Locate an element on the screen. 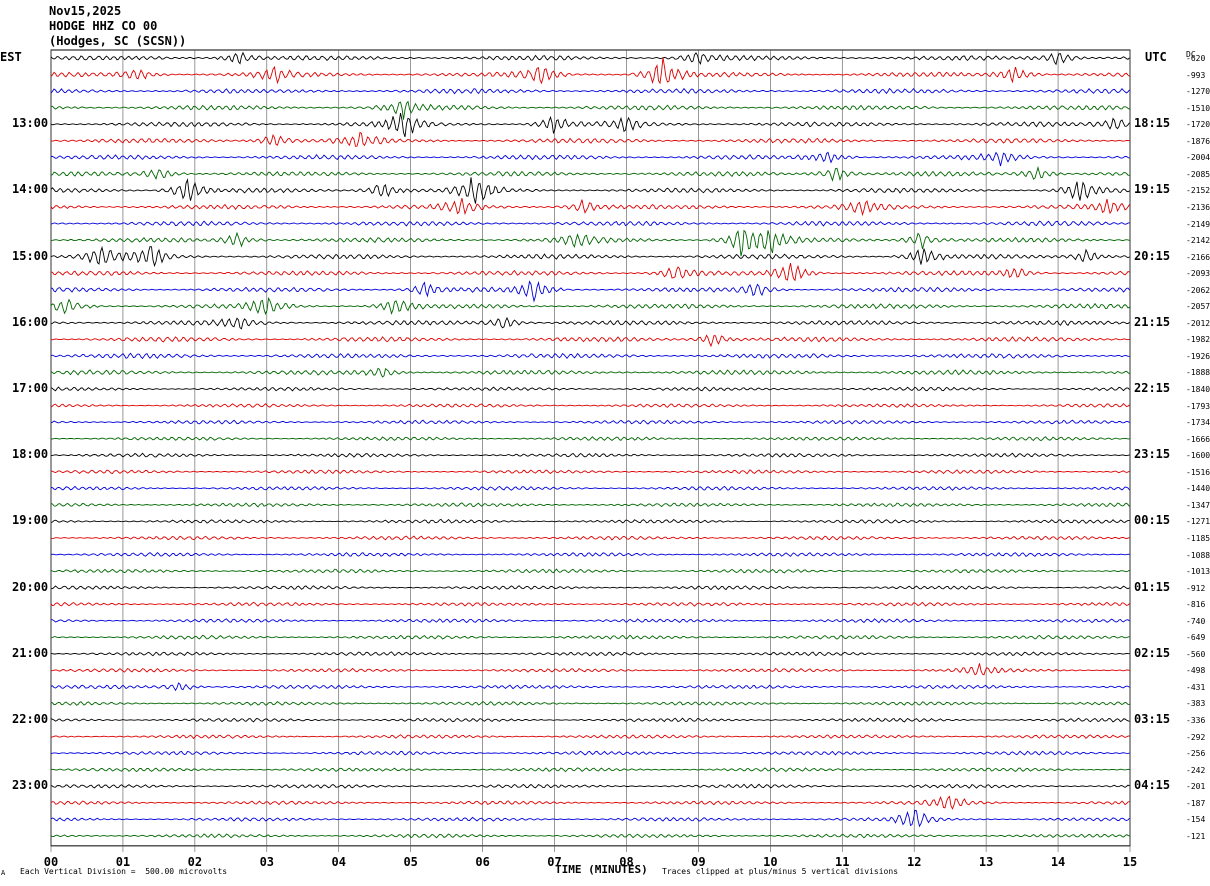  chart-date: Nov15,2025 is located at coordinates (85, 11).